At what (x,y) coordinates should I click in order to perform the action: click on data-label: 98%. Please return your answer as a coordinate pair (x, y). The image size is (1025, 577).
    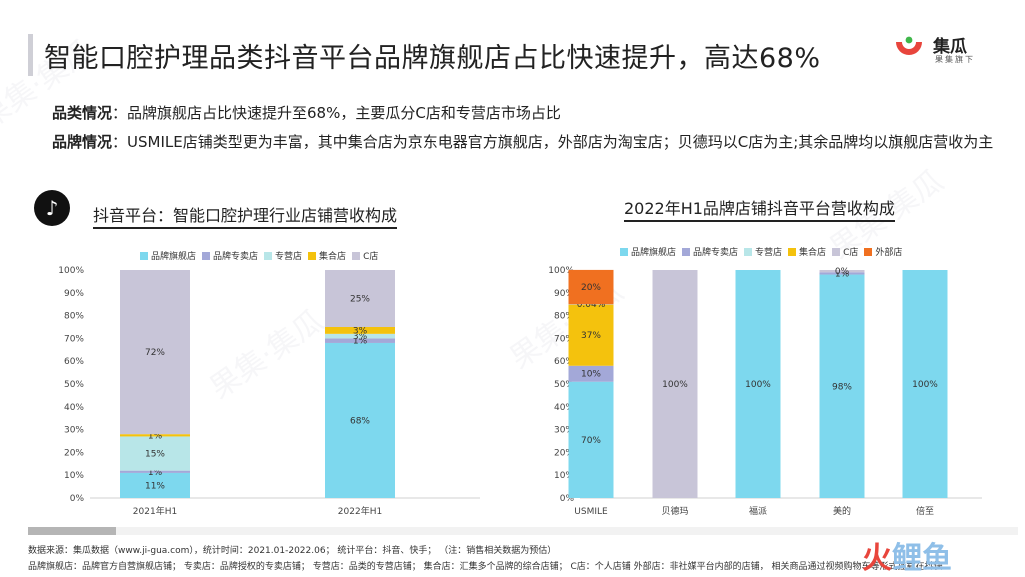
    Looking at the image, I should click on (842, 387).